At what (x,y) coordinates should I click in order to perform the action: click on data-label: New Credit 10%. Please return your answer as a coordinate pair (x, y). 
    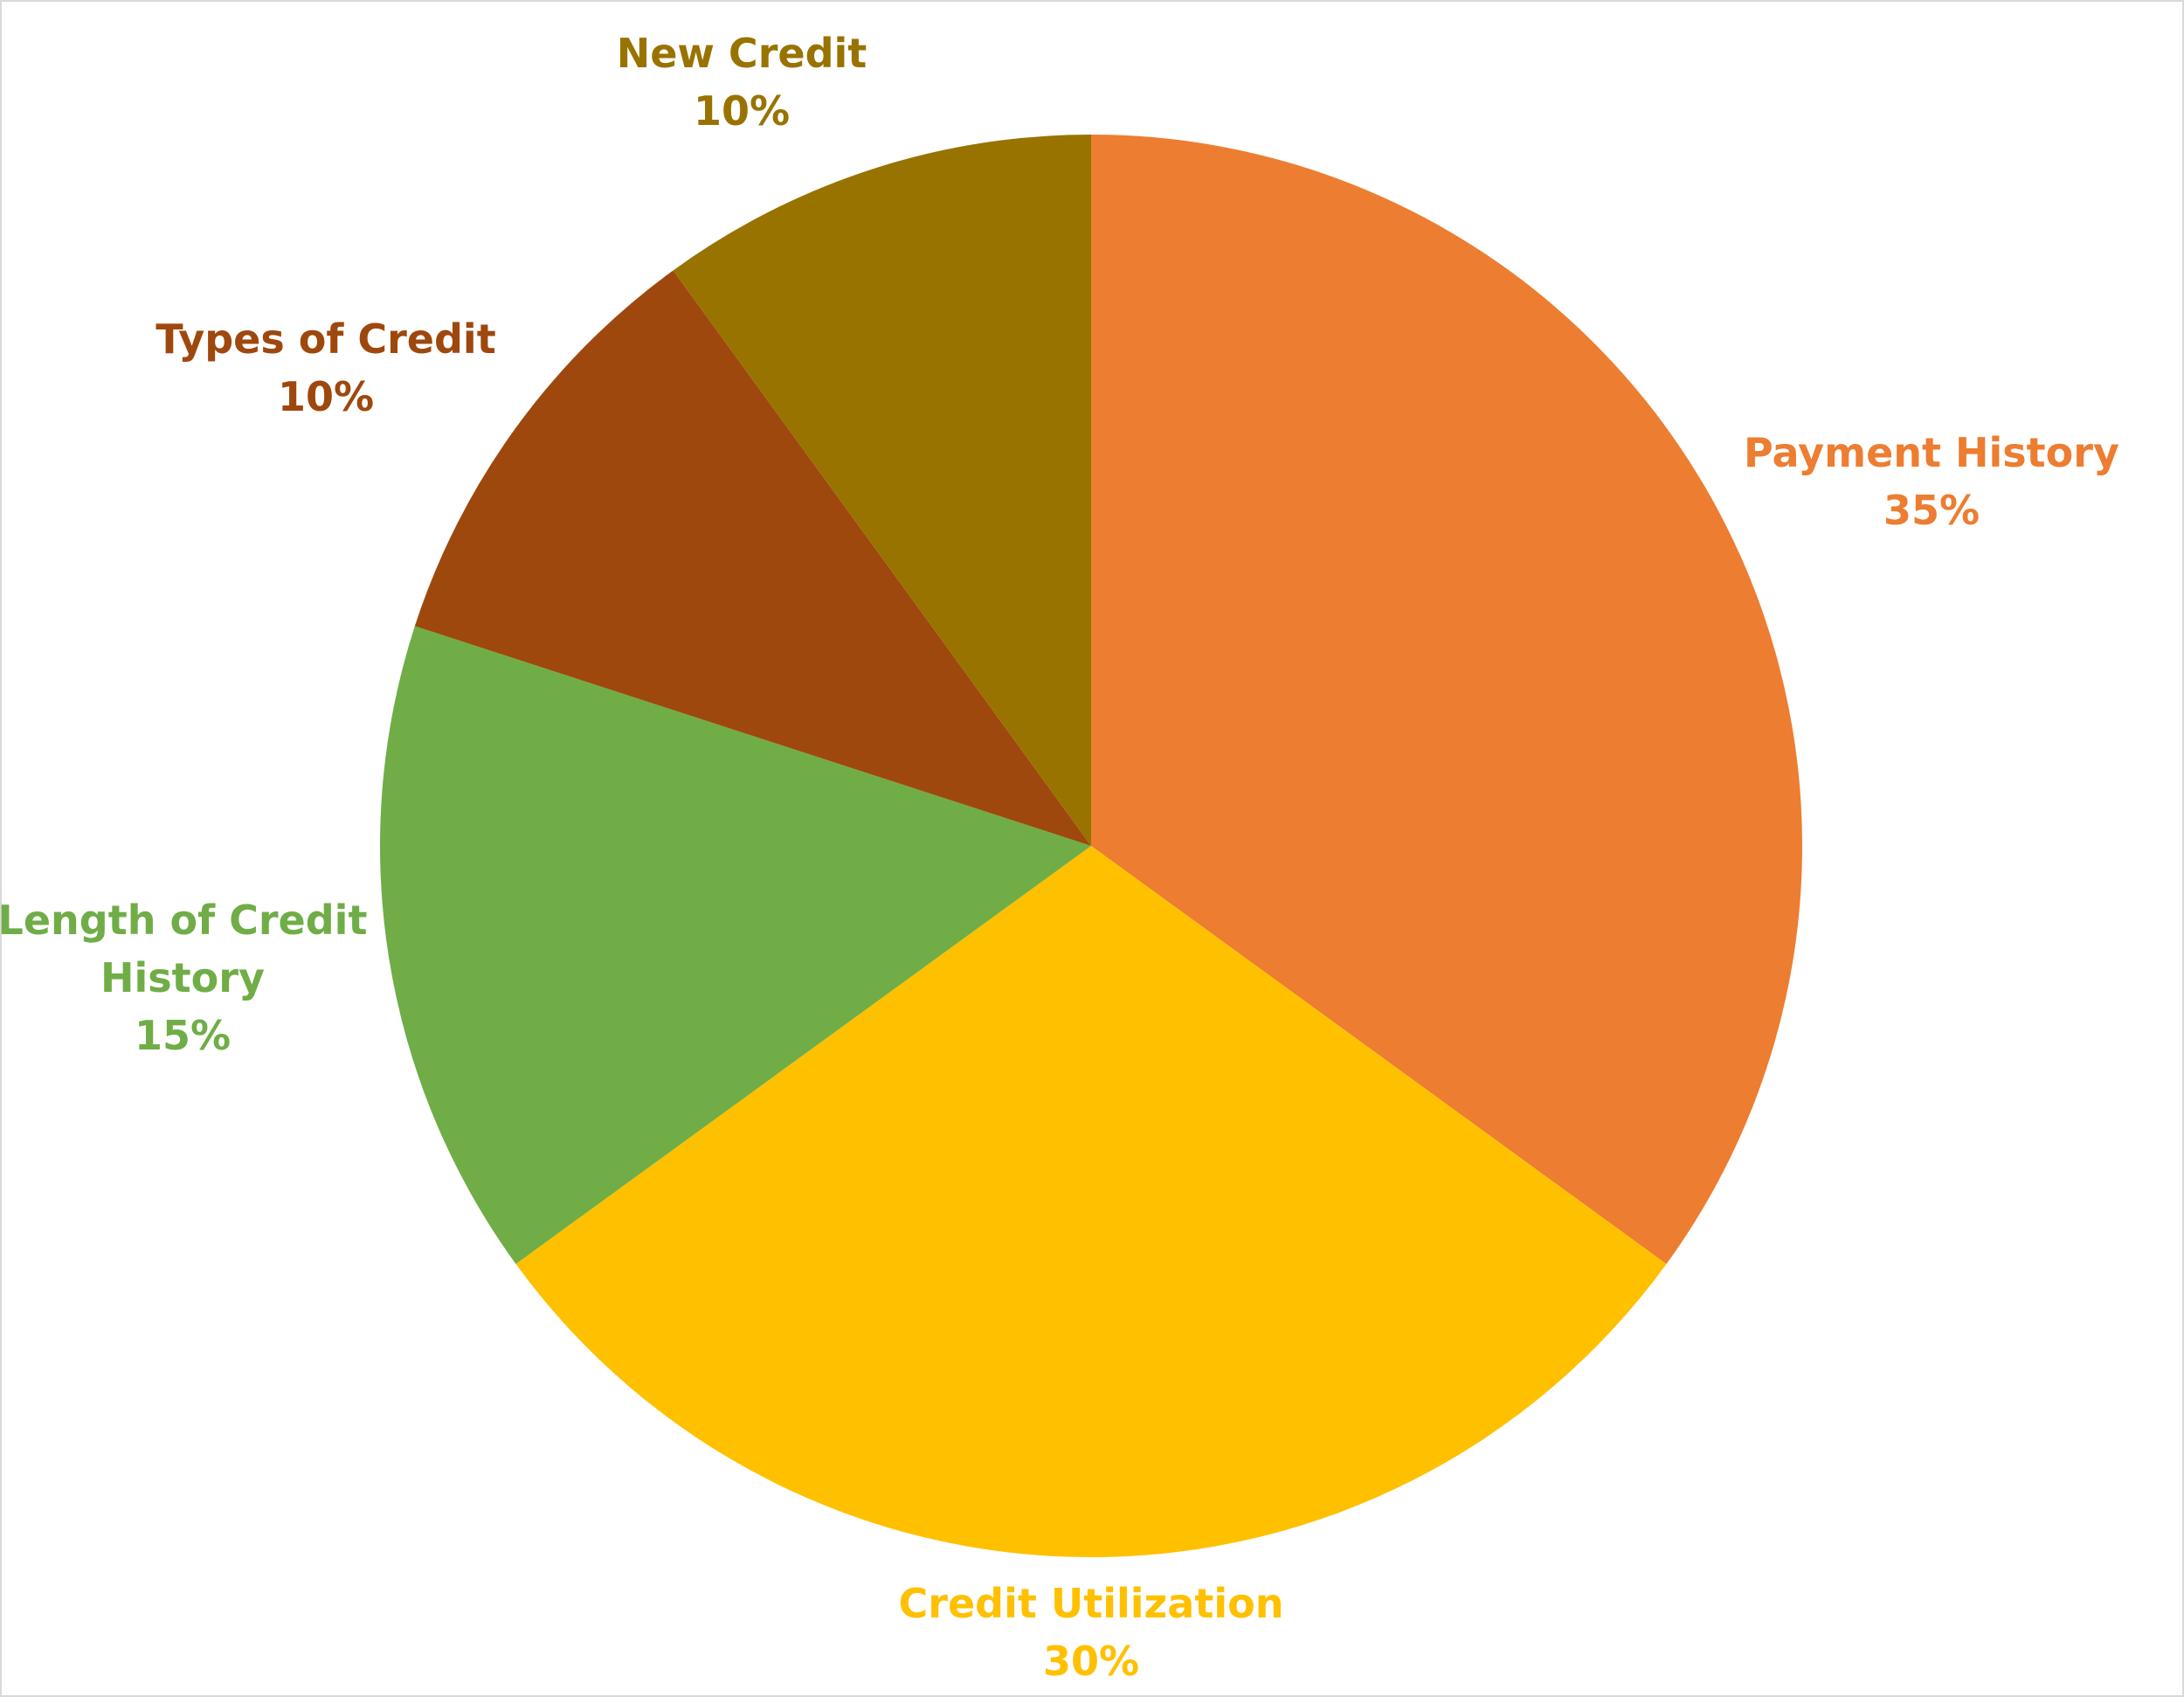
    Looking at the image, I should click on (742, 82).